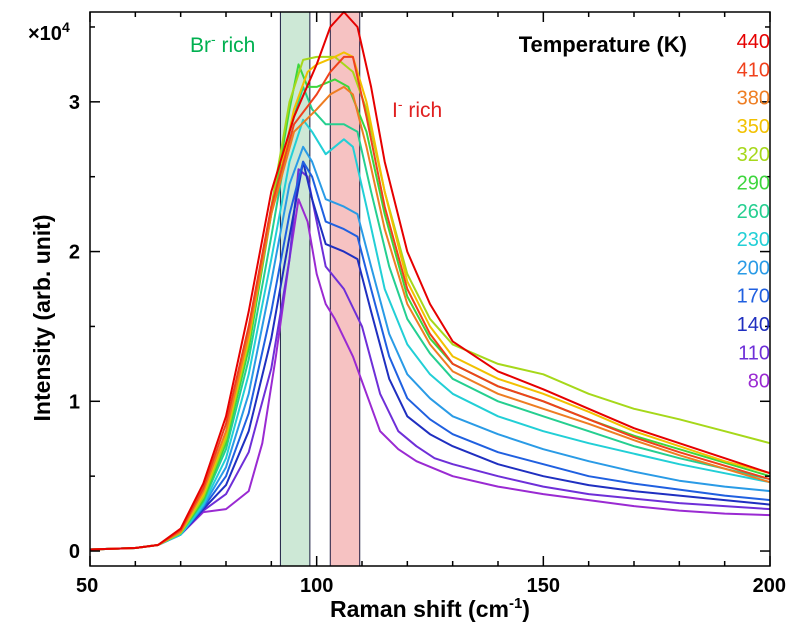  Describe the element at coordinates (603, 44) in the screenshot. I see `legend-title: Temperature (K)` at that location.